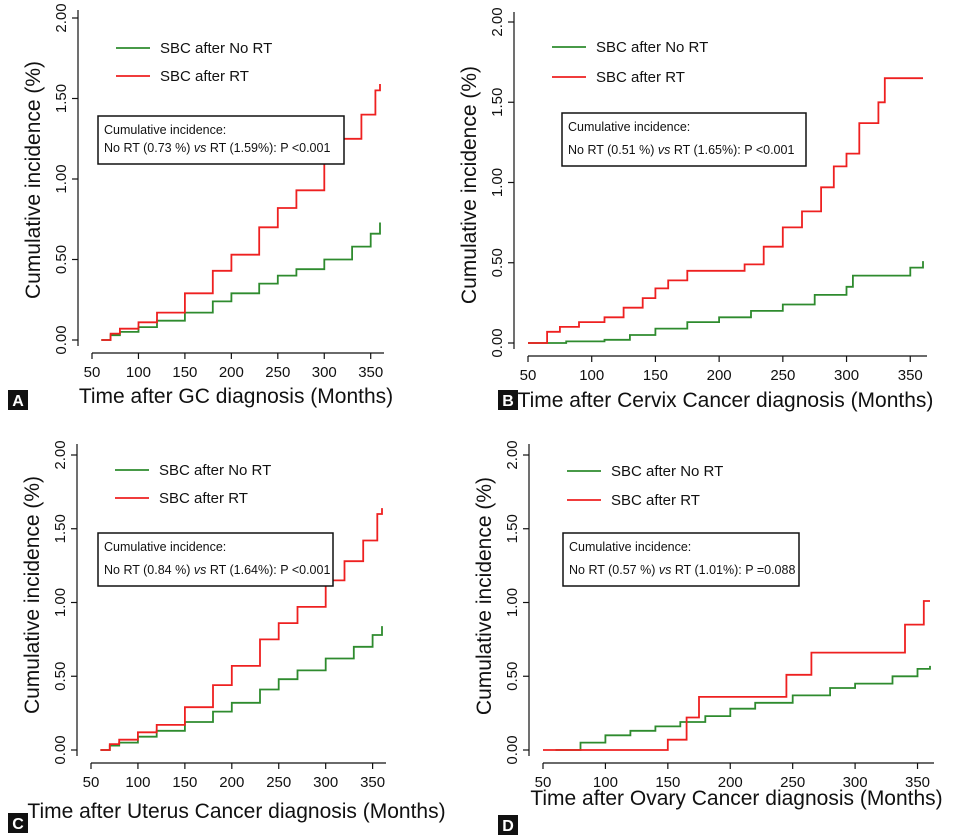  I want to click on annotation-part: RT (1.01%): P =0.088, so click(733, 570).